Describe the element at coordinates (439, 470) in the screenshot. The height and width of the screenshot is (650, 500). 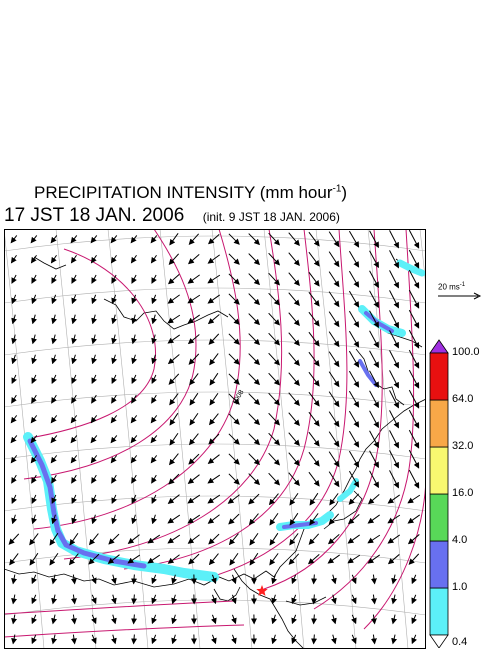
I see `colorbar-band` at that location.